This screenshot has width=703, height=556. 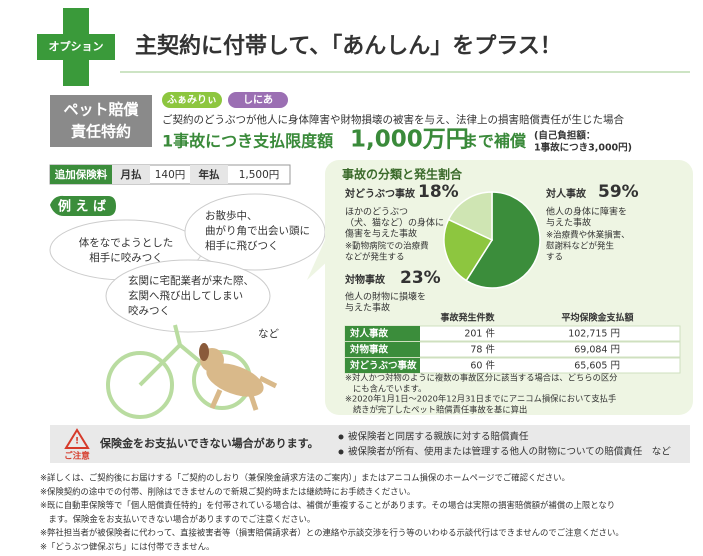 What do you see at coordinates (564, 136) in the screenshot?
I see `deductible: (自己負担額：` at bounding box center [564, 136].